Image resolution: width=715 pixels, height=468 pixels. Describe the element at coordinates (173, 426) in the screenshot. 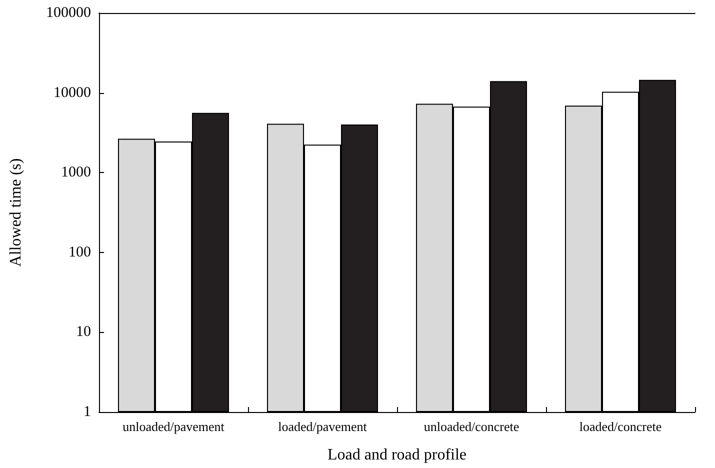

I see `x-tick-label: unloaded/pavement` at that location.